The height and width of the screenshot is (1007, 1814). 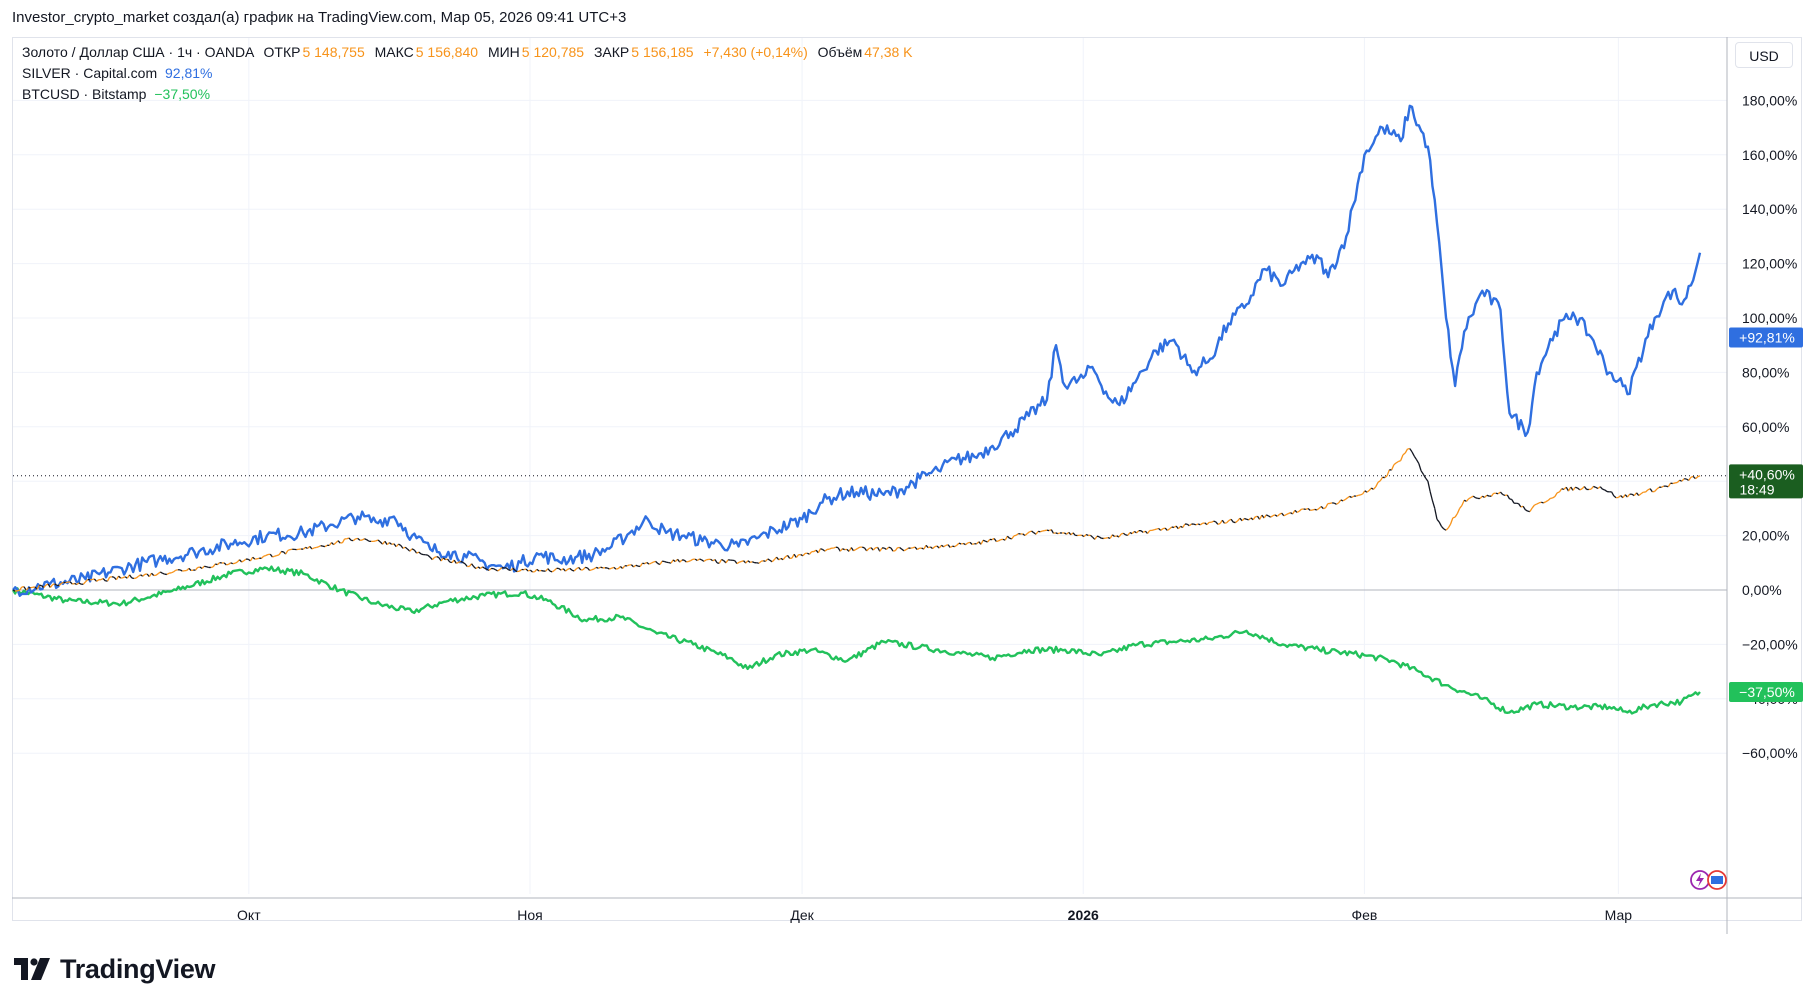 What do you see at coordinates (1764, 55) in the screenshot?
I see `currency-button: USD` at bounding box center [1764, 55].